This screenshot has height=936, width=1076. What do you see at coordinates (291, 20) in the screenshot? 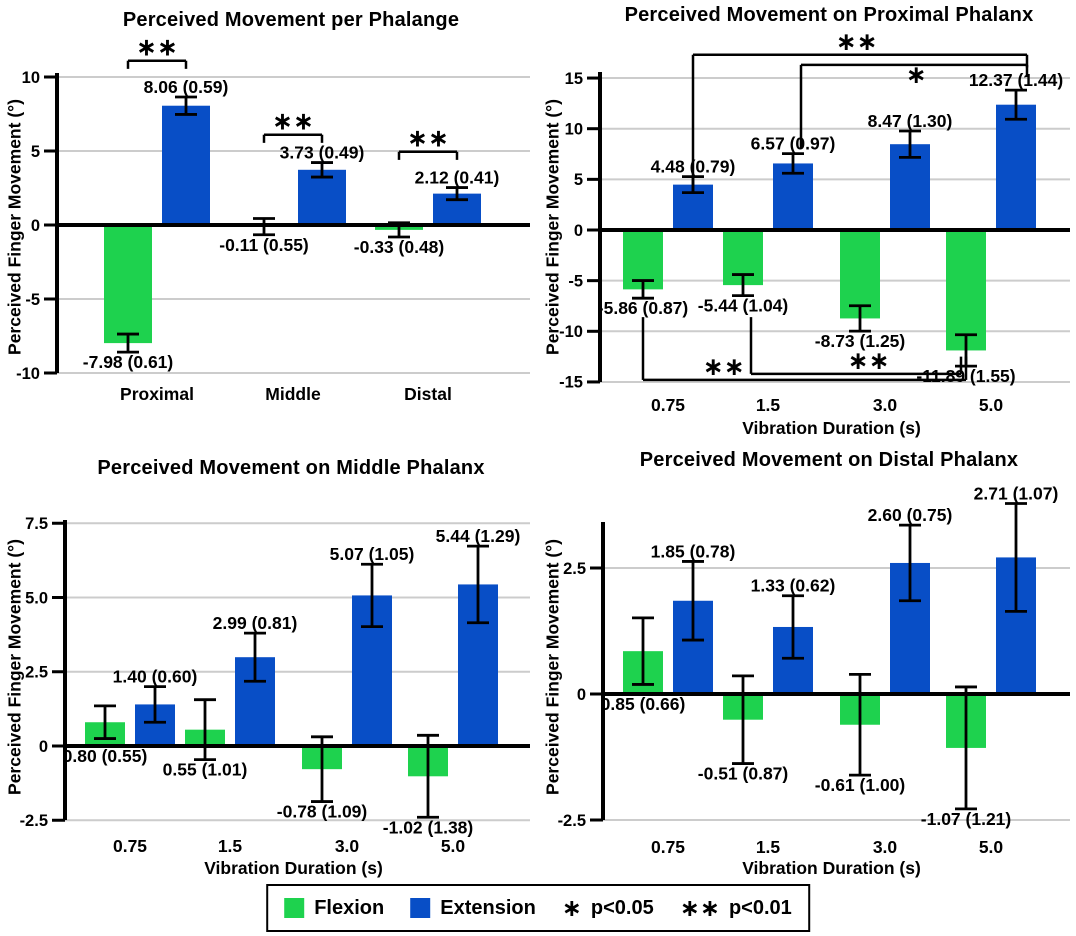
I see `panel-title: Perceived Movement per Phalange` at bounding box center [291, 20].